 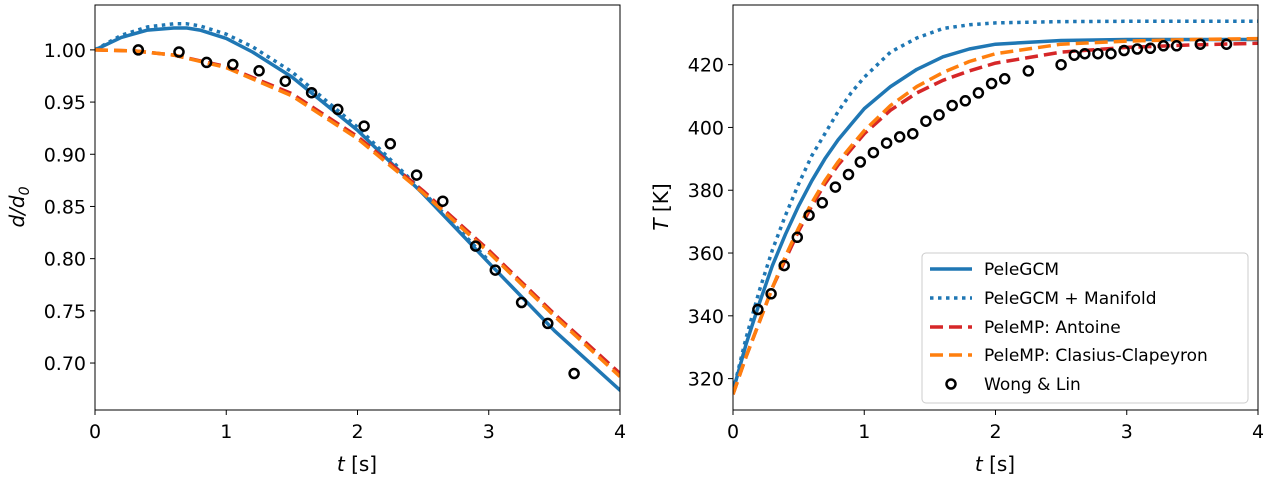 I want to click on diameter-x-tick-label: 1, so click(x=226, y=432).